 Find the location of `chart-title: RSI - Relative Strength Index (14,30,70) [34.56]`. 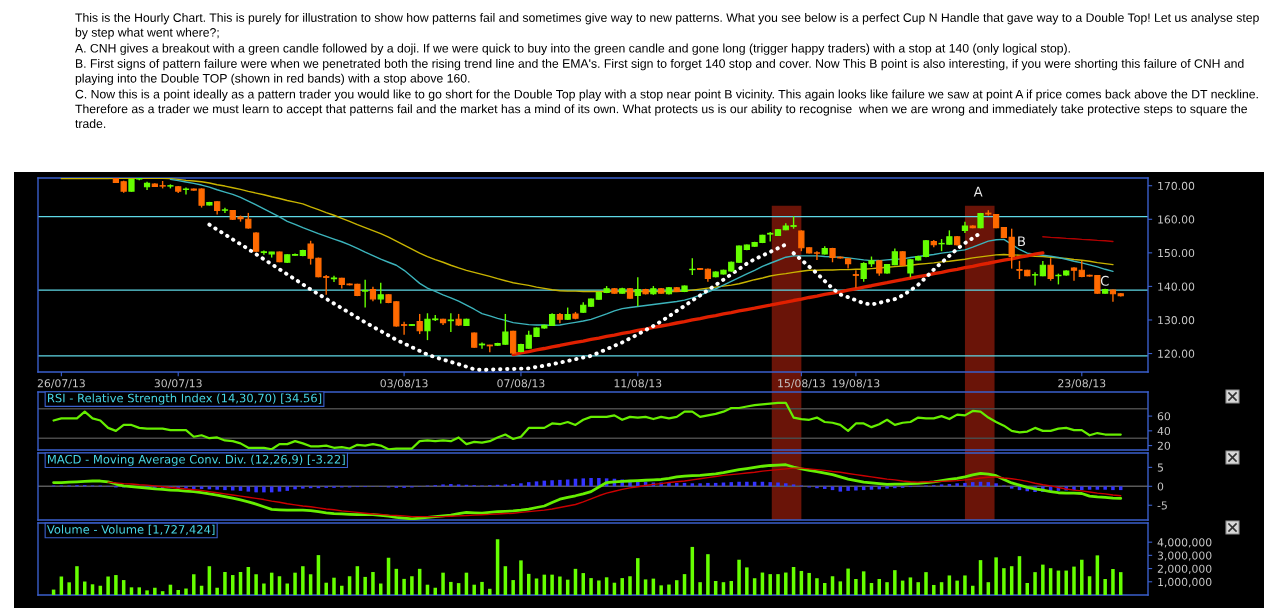

chart-title: RSI - Relative Strength Index (14,30,70) [34.56] is located at coordinates (185, 399).